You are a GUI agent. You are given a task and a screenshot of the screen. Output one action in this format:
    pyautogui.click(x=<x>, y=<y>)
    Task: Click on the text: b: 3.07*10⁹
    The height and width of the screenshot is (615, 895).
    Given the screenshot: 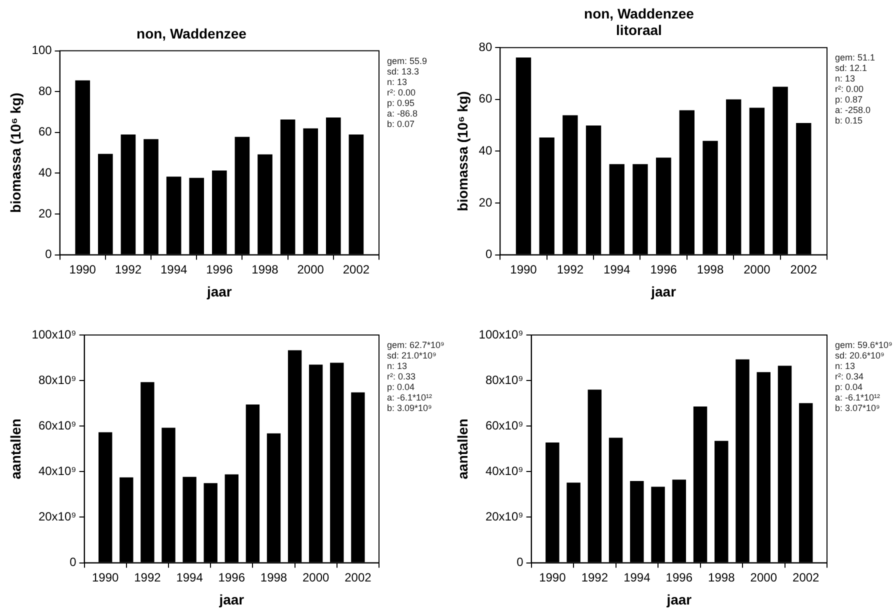 What is the action you would take?
    pyautogui.click(x=857, y=407)
    